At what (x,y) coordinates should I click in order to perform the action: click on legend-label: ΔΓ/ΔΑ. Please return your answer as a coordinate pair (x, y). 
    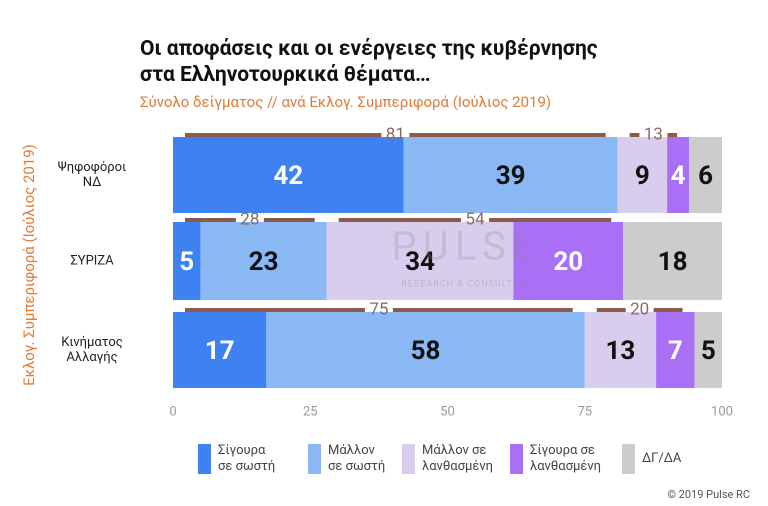
    Looking at the image, I should click on (662, 458).